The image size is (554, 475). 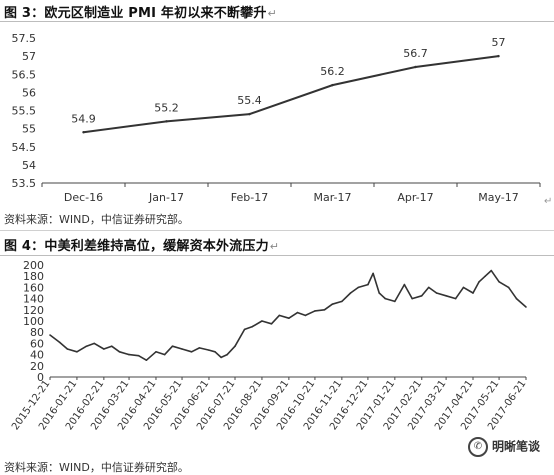 What do you see at coordinates (37, 343) in the screenshot?
I see `y-tick-label: 60` at bounding box center [37, 343].